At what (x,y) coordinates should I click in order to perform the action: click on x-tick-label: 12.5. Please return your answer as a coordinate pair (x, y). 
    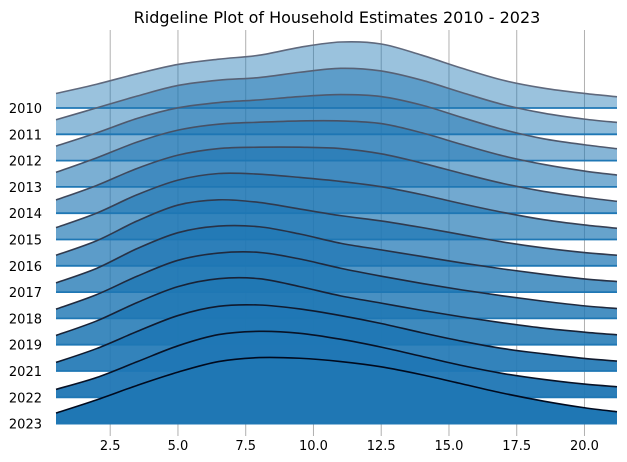
    Looking at the image, I should click on (381, 446).